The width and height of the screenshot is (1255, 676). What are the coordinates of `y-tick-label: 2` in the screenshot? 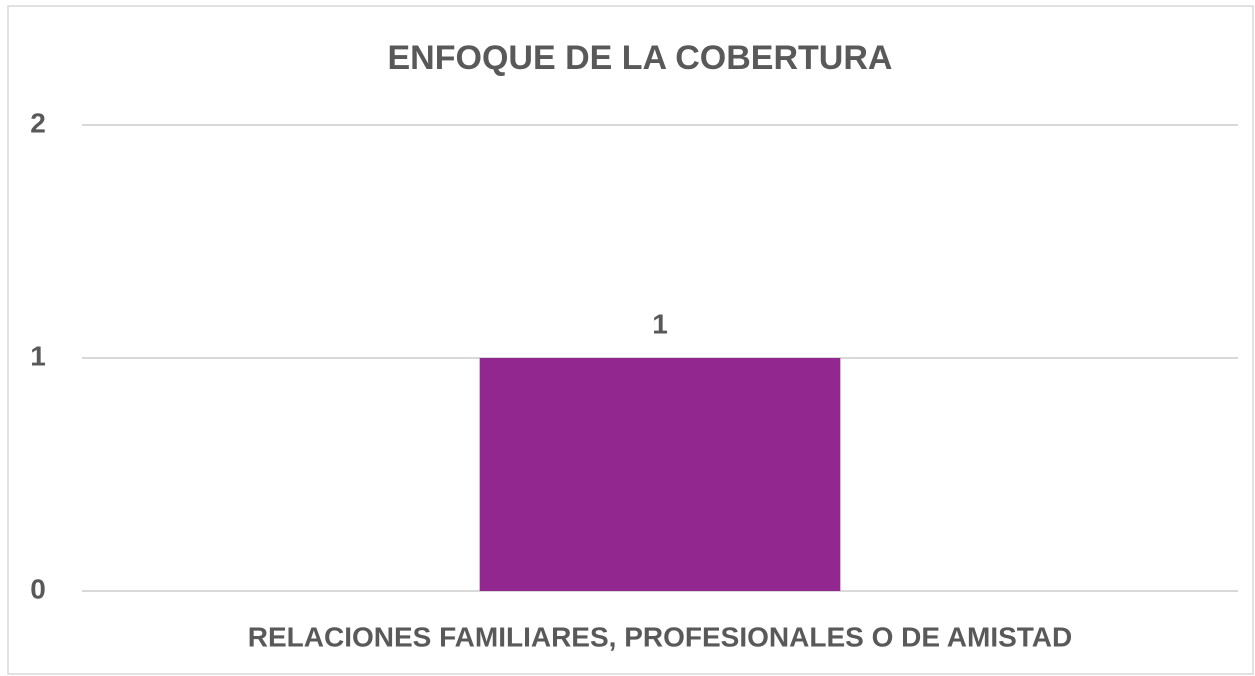 It's located at (38, 122).